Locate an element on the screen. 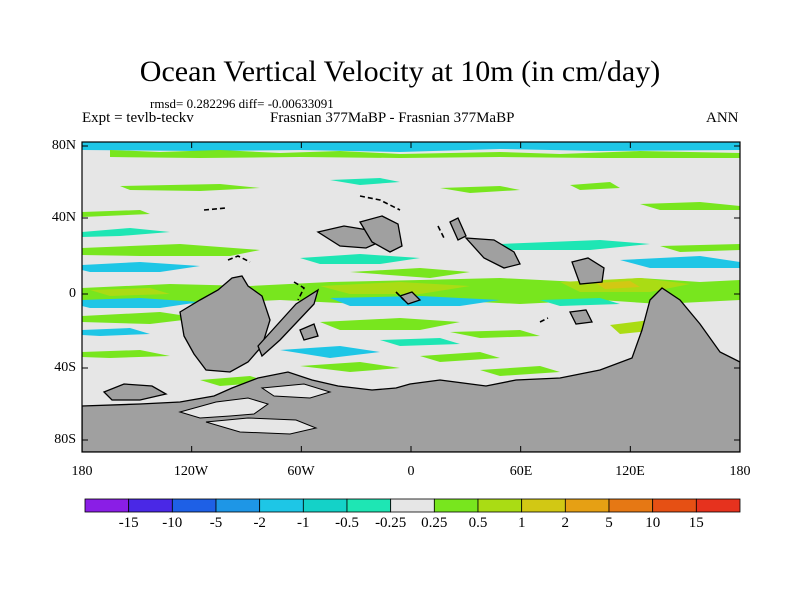 The height and width of the screenshot is (600, 800). y-tick-label: 80S is located at coordinates (65, 439).